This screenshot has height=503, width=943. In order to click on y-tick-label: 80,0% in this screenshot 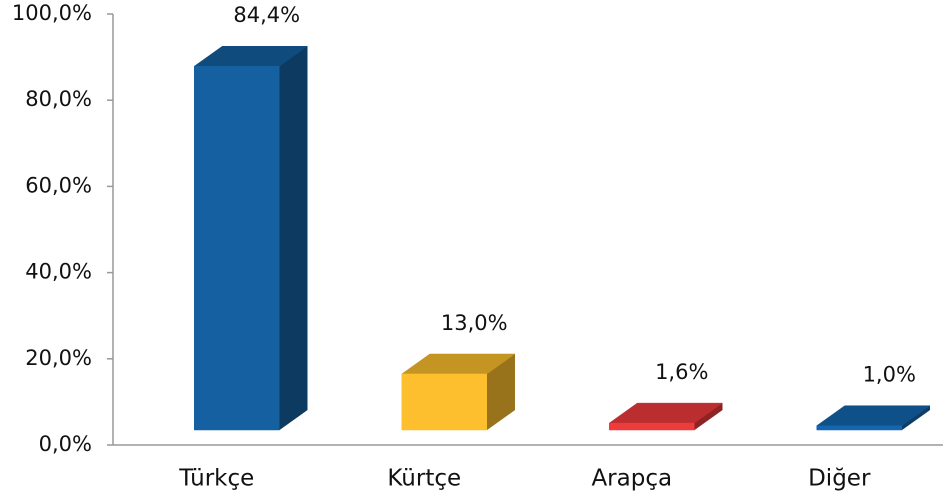, I will do `click(58, 99)`.